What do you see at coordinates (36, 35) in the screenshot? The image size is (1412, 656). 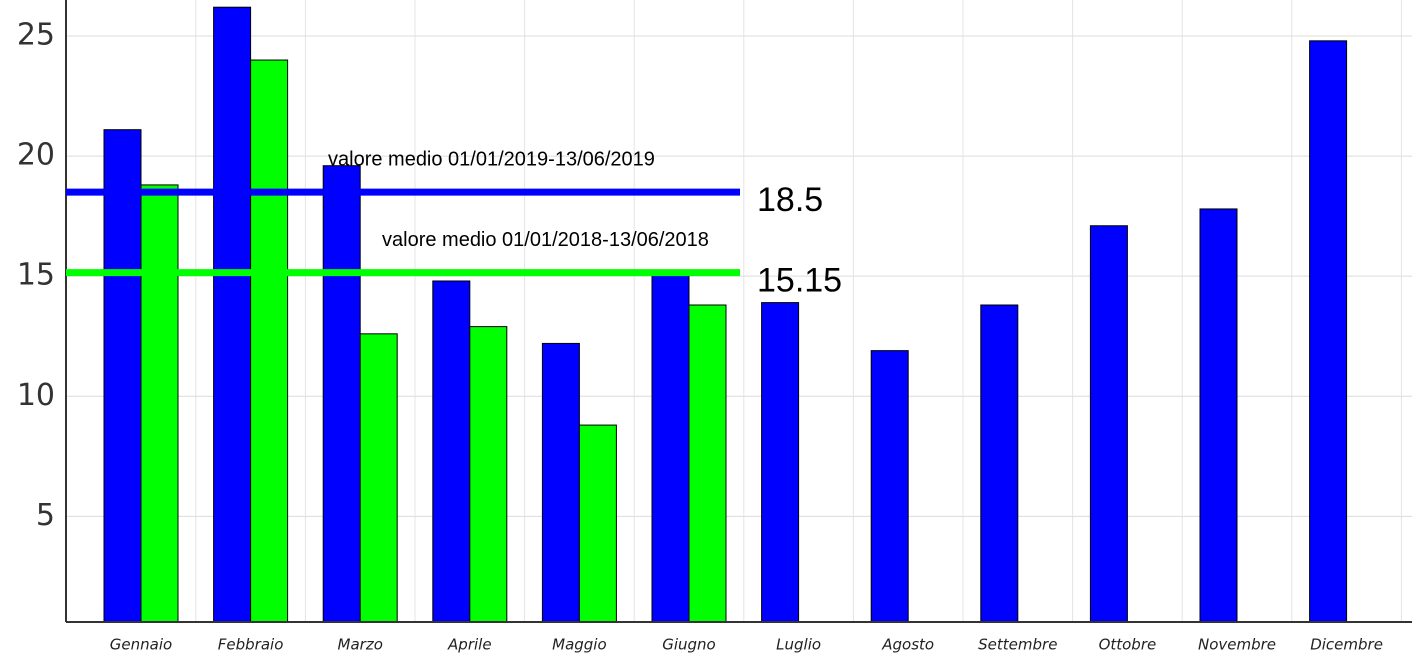 I see `y-tick-label: 25` at bounding box center [36, 35].